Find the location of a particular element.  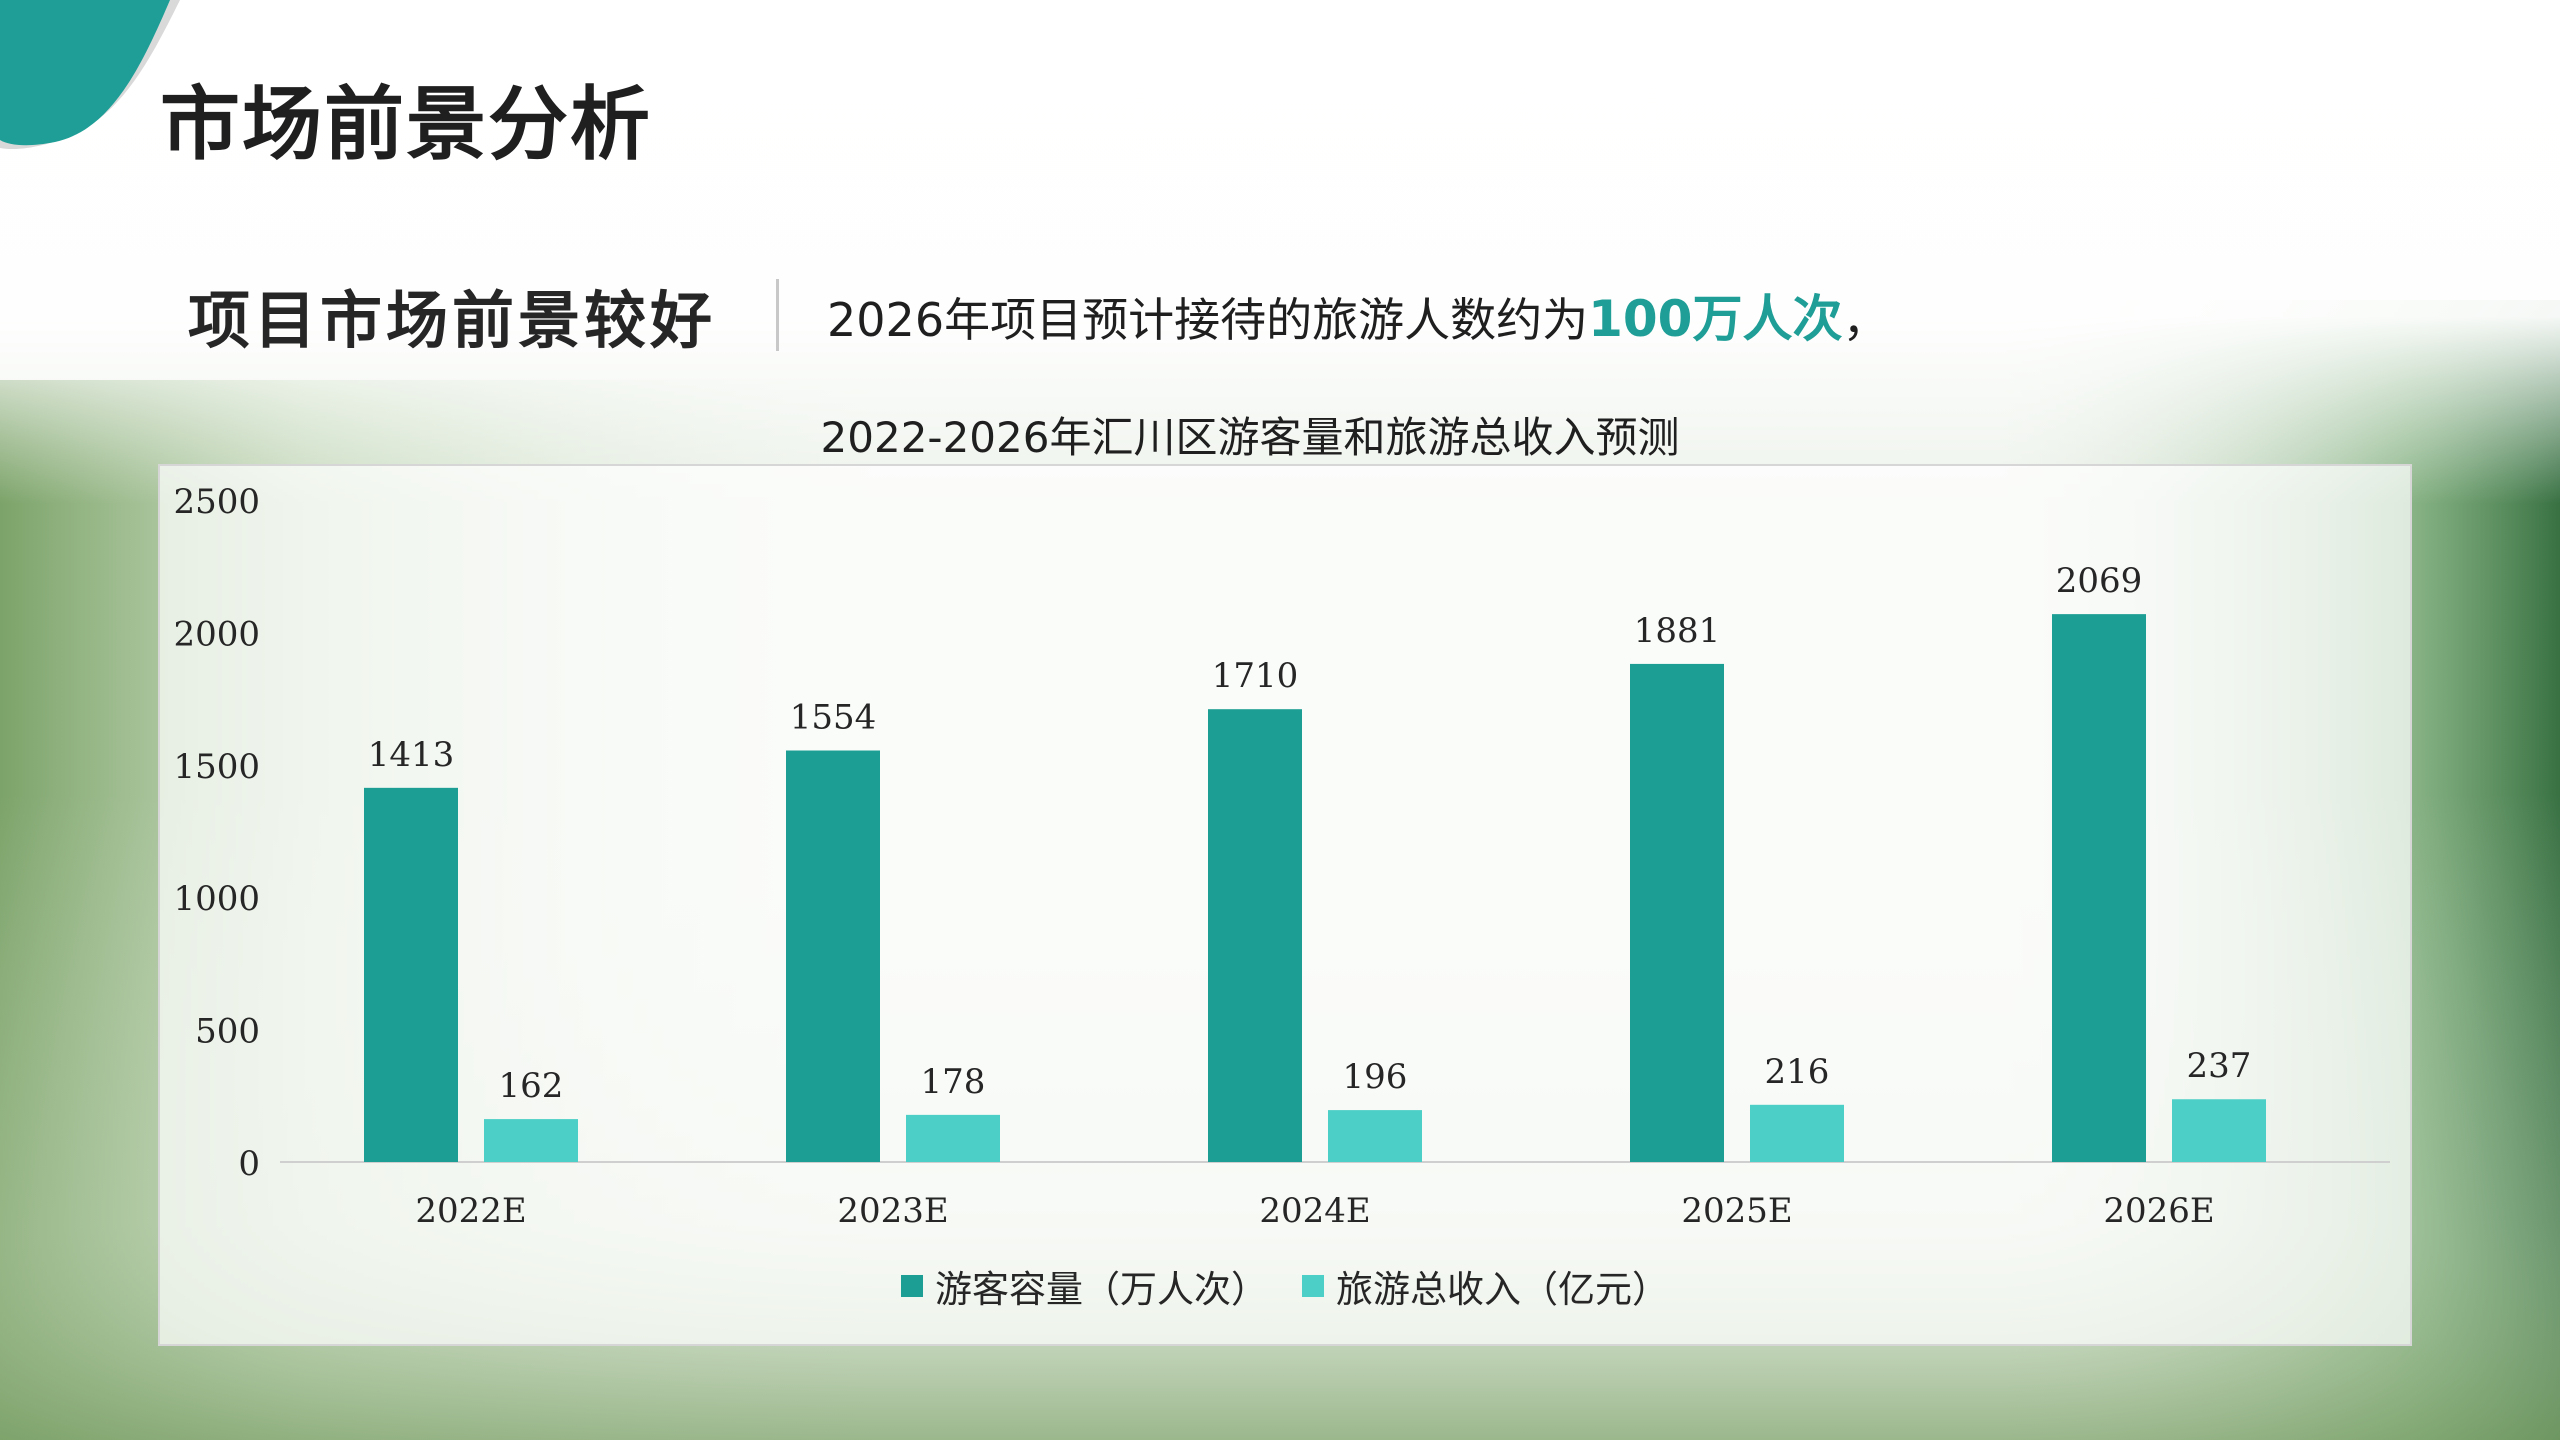

description-prefix: 2026年项目预计接待的旅游人数约为 is located at coordinates (1208, 320).